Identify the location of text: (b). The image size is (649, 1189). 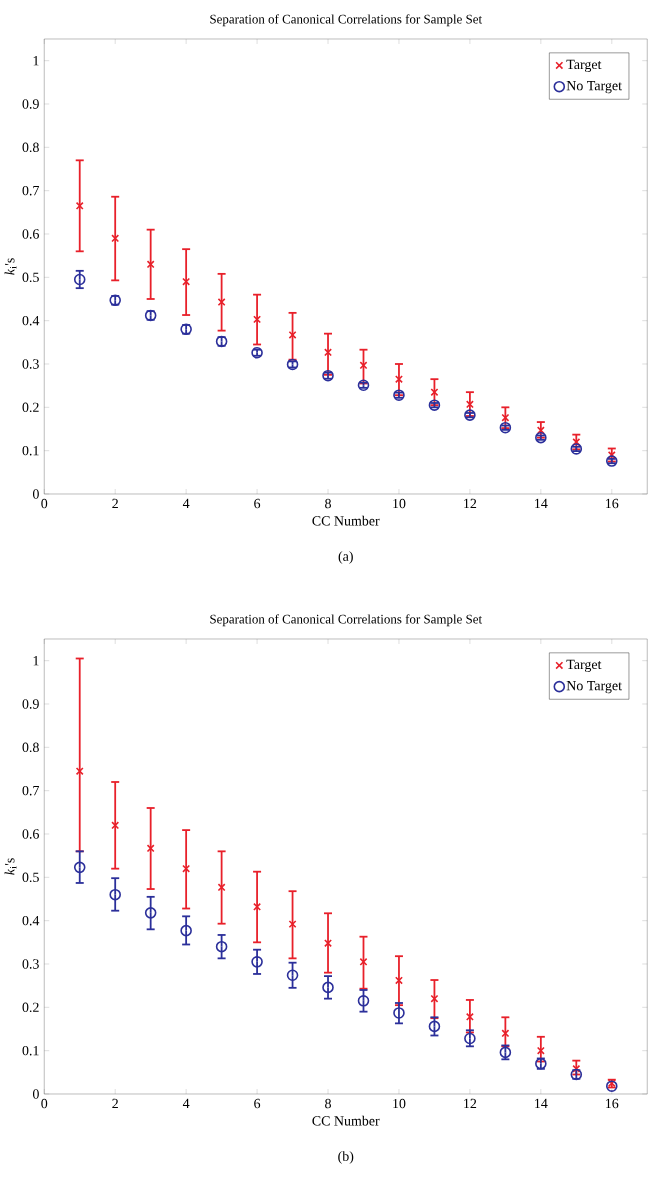
(346, 1157).